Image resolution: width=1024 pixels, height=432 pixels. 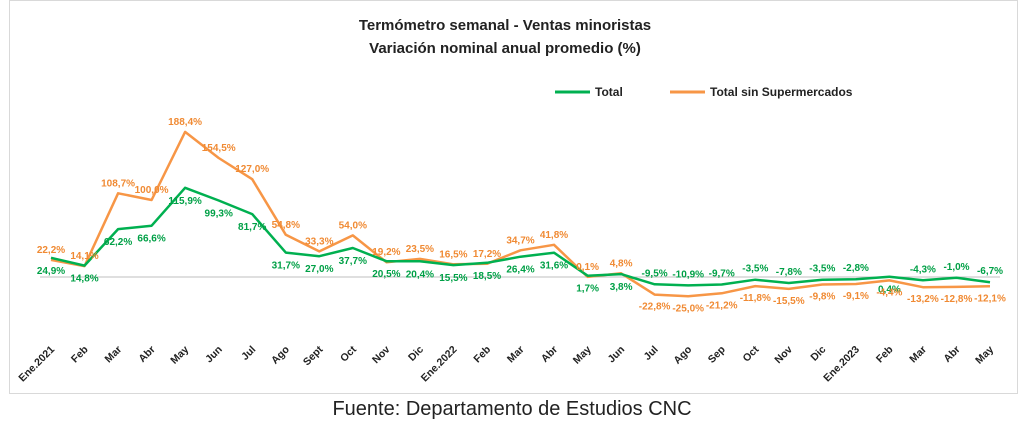 I want to click on x-tick-label-23: Dic, so click(x=818, y=354).